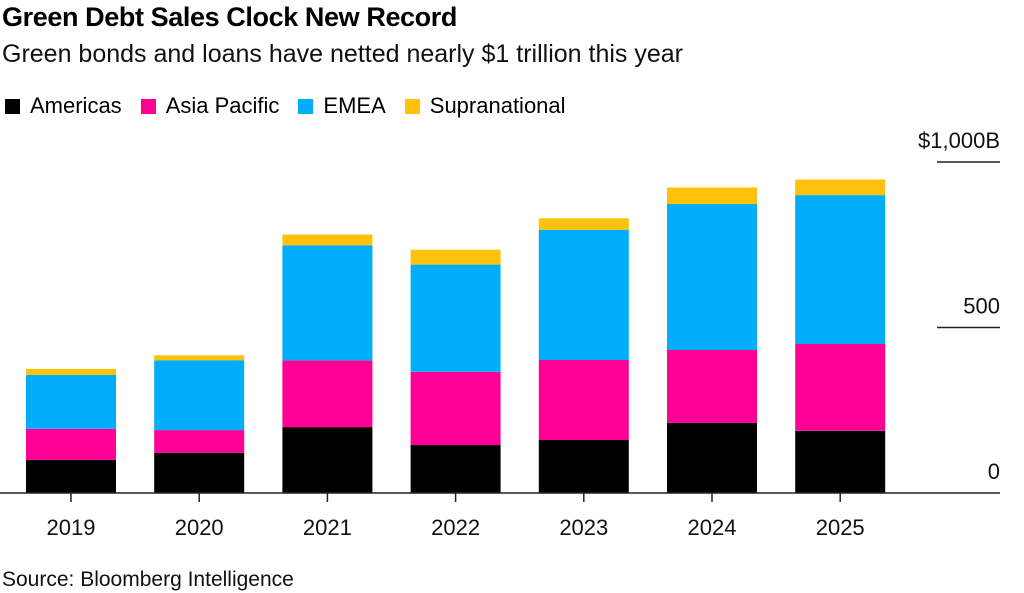 The width and height of the screenshot is (1024, 593). What do you see at coordinates (583, 466) in the screenshot?
I see `bar-segment-americas-2023` at bounding box center [583, 466].